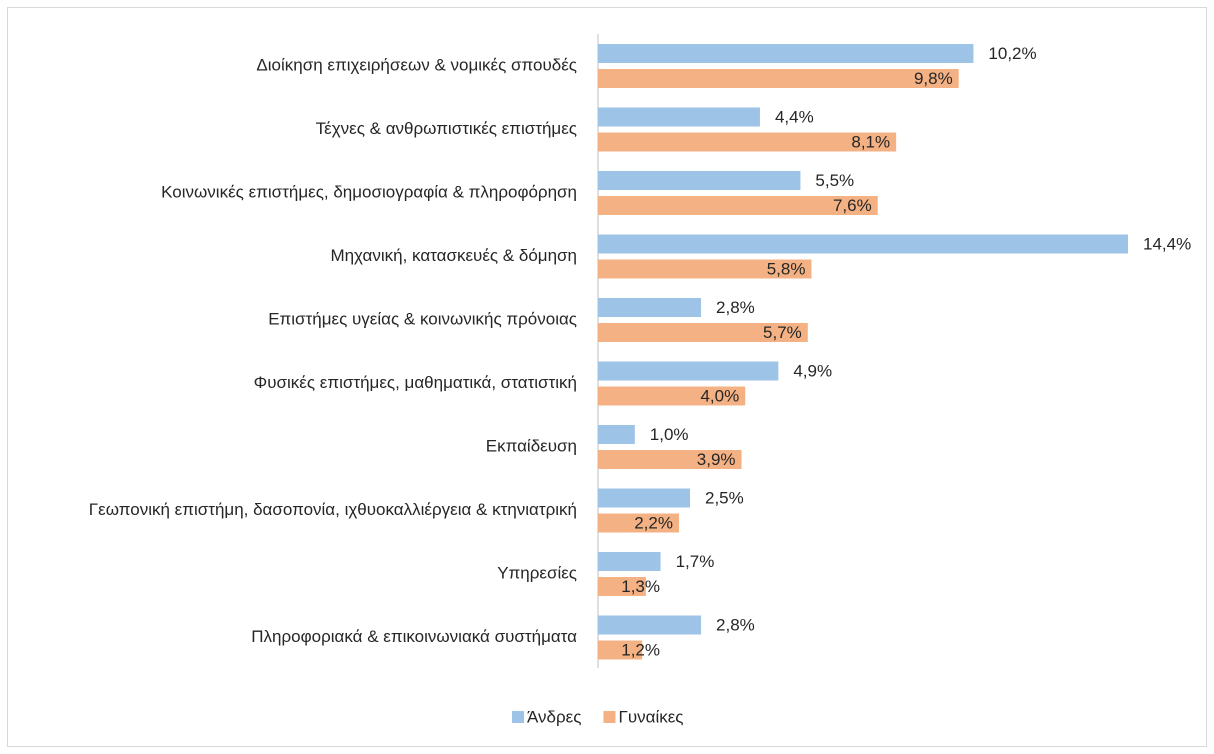 This screenshot has height=754, width=1214. Describe the element at coordinates (422, 318) in the screenshot. I see `category-label: Επιστήμες υγείας & κοινωνικής πρόνοιας` at that location.